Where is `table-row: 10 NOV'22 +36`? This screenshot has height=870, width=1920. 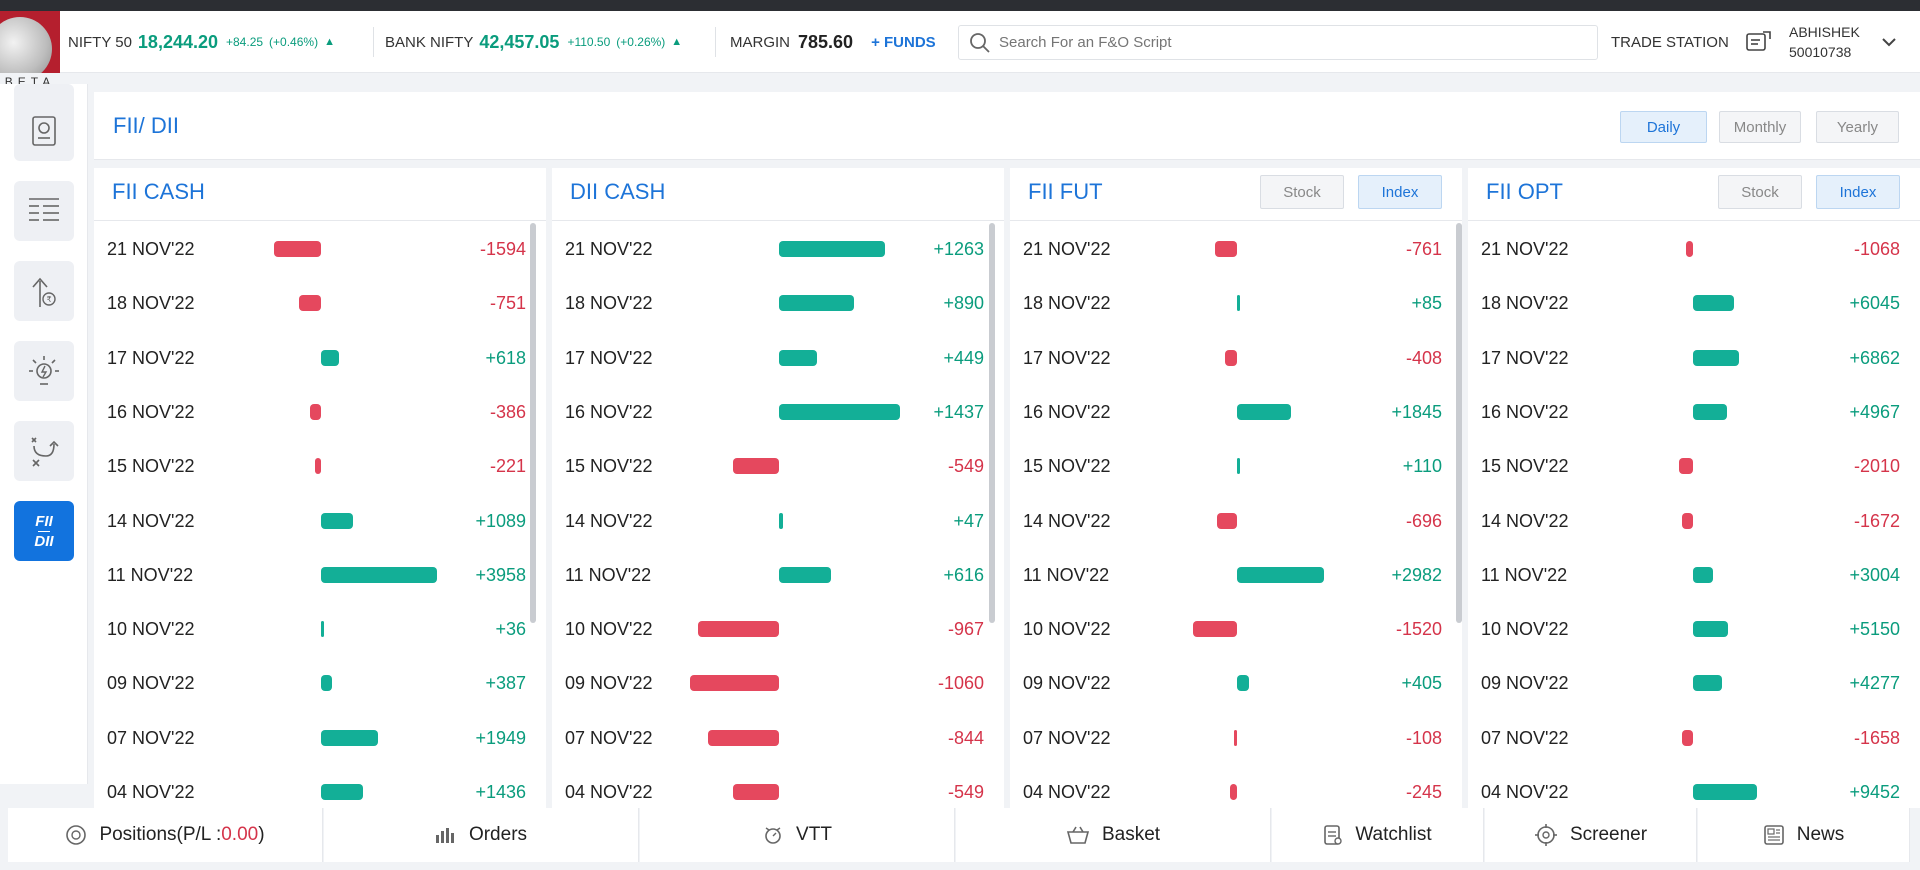 table-row: 10 NOV'22 +36 is located at coordinates (320, 629).